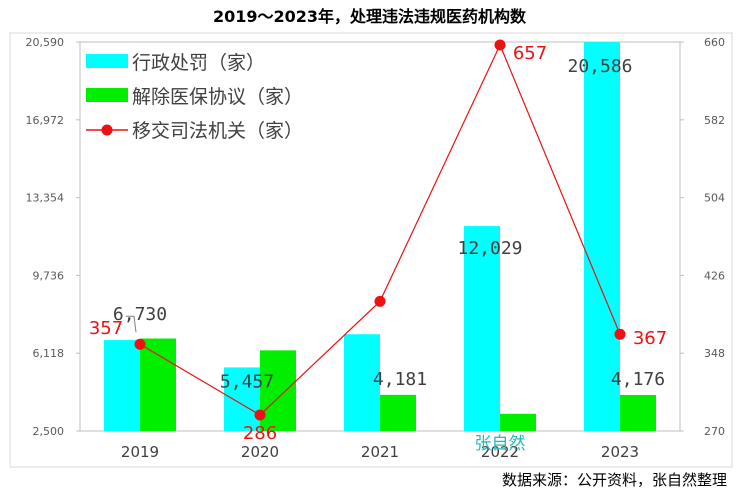  Describe the element at coordinates (400, 379) in the screenshot. I see `bar-data-label: 4,181` at that location.